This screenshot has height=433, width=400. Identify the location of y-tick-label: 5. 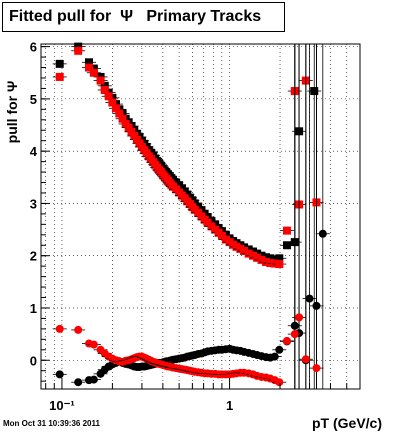
(33, 99).